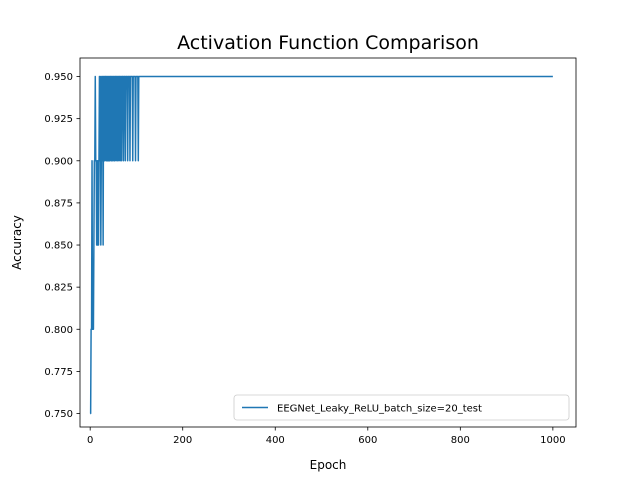 This screenshot has height=480, width=640. Describe the element at coordinates (328, 43) in the screenshot. I see `chart-title: Activation Function Comparison` at that location.